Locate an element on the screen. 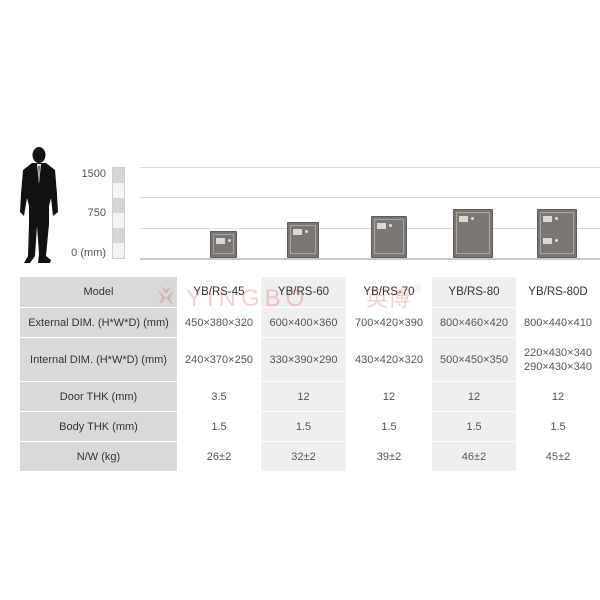 The height and width of the screenshot is (600, 600). table-cell: 220×430×340 290×430×340 is located at coordinates (558, 359).